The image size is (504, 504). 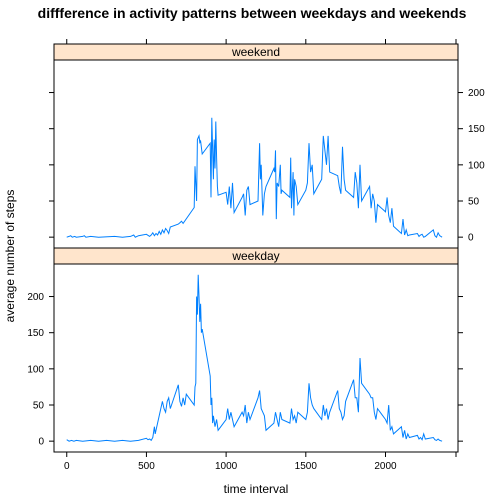 What do you see at coordinates (39, 406) in the screenshot?
I see `y-tick-label-weekday: 50` at bounding box center [39, 406].